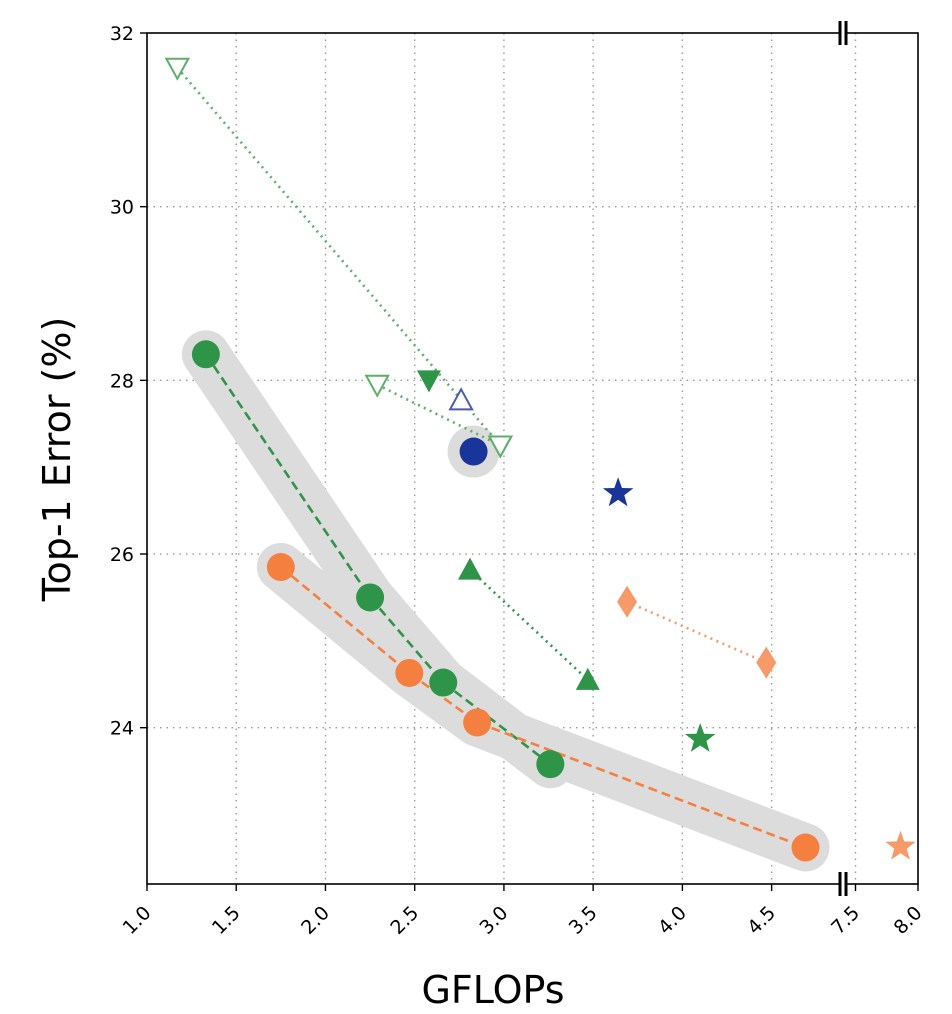  What do you see at coordinates (122, 555) in the screenshot?
I see `y-tick-label: 26` at bounding box center [122, 555].